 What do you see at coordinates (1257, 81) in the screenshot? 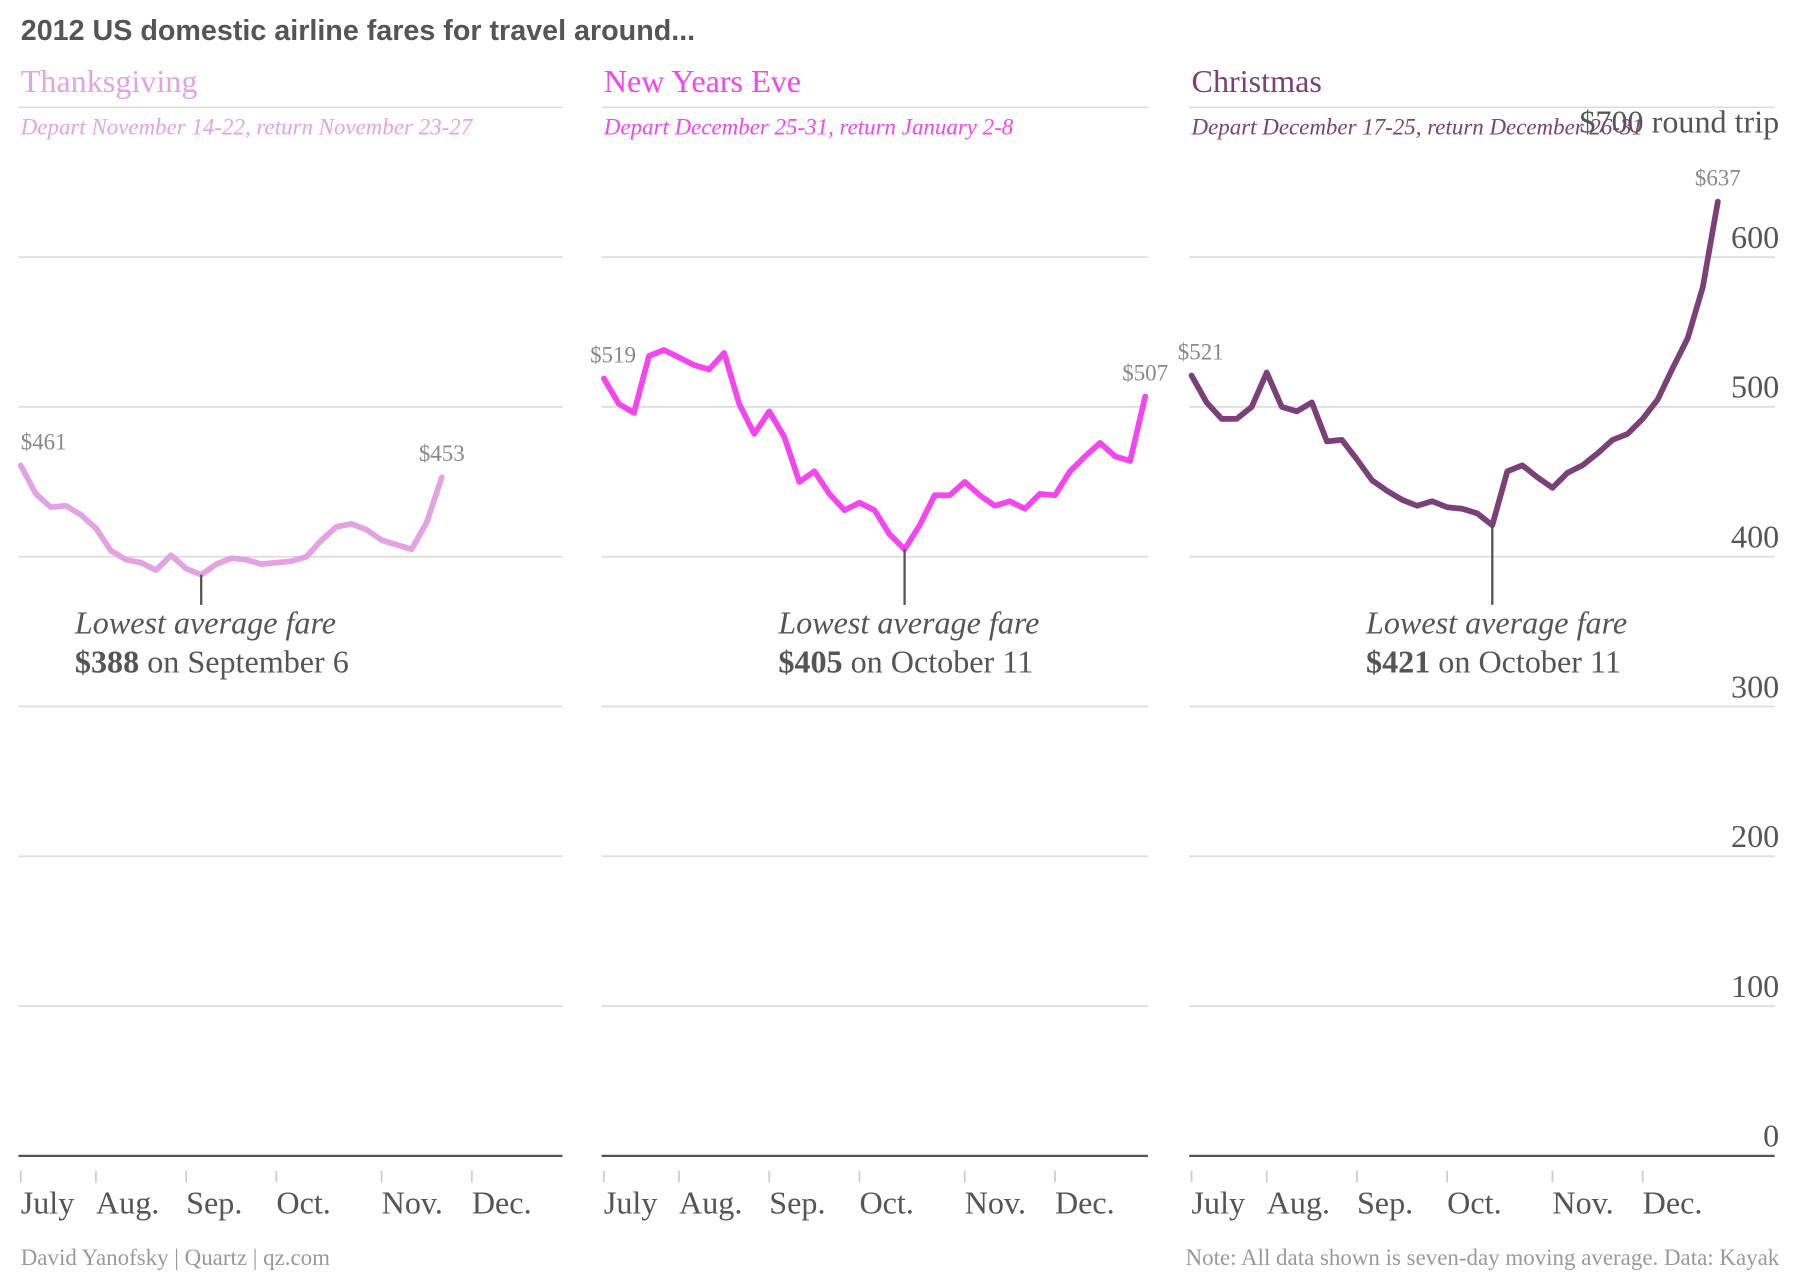
I see `panel-title: Christmas` at bounding box center [1257, 81].